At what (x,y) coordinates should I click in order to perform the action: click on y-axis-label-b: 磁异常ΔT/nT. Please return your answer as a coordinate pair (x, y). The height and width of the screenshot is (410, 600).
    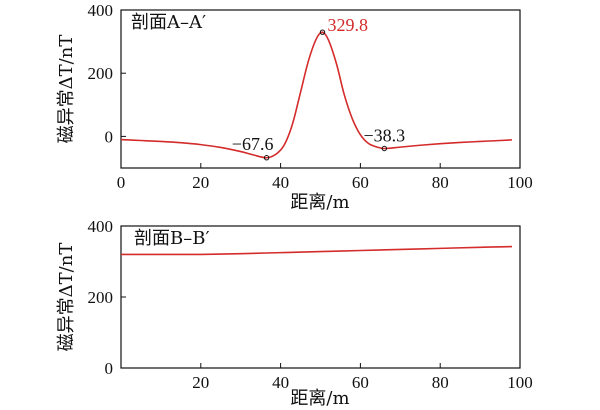
    Looking at the image, I should click on (66, 297).